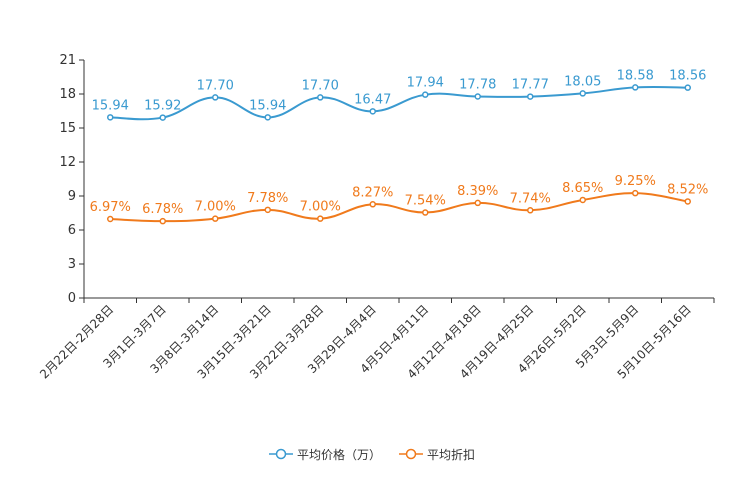 This screenshot has width=744, height=496. Describe the element at coordinates (72, 230) in the screenshot. I see `y-tick-label: 6` at that location.